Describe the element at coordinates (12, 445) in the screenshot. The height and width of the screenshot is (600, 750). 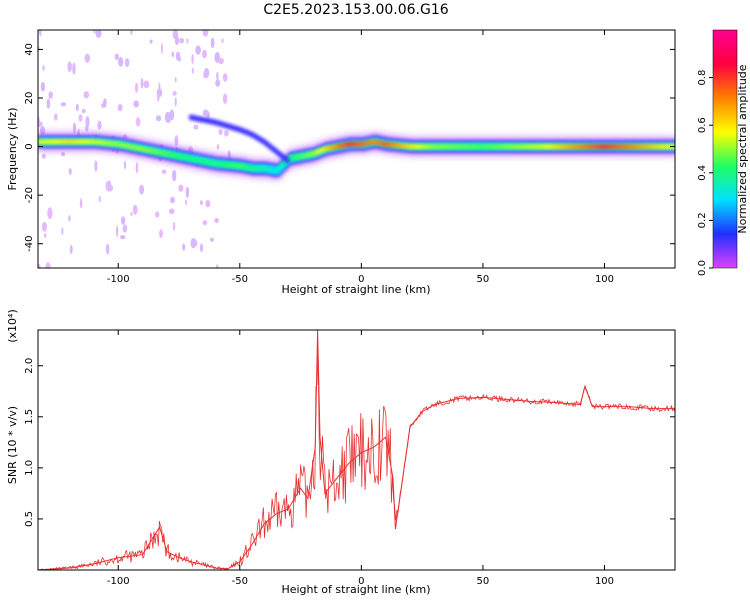
I see `snr-y-axis-label: SNR (10 * v/v)` at that location.